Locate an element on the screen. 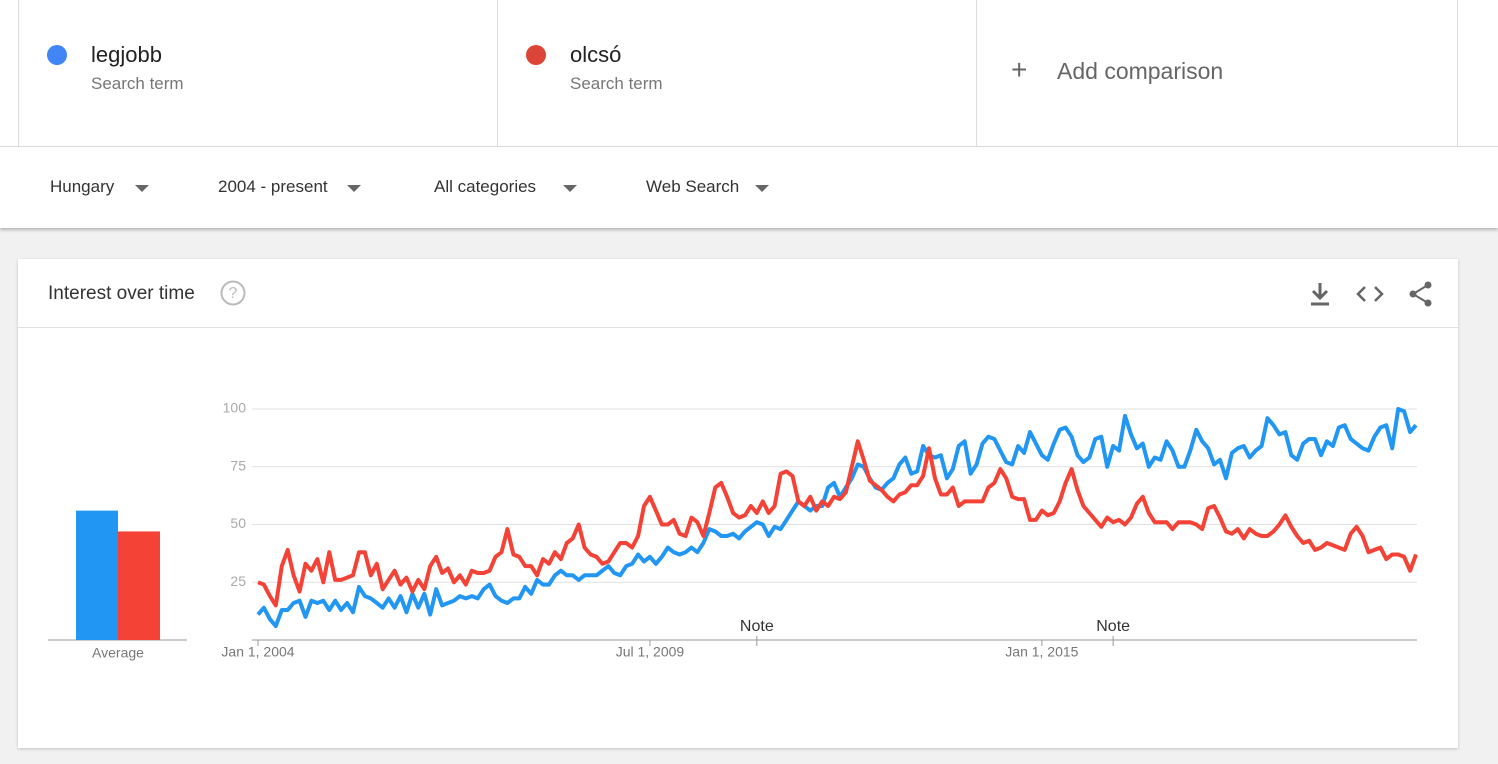  filter: All categories is located at coordinates (485, 186).